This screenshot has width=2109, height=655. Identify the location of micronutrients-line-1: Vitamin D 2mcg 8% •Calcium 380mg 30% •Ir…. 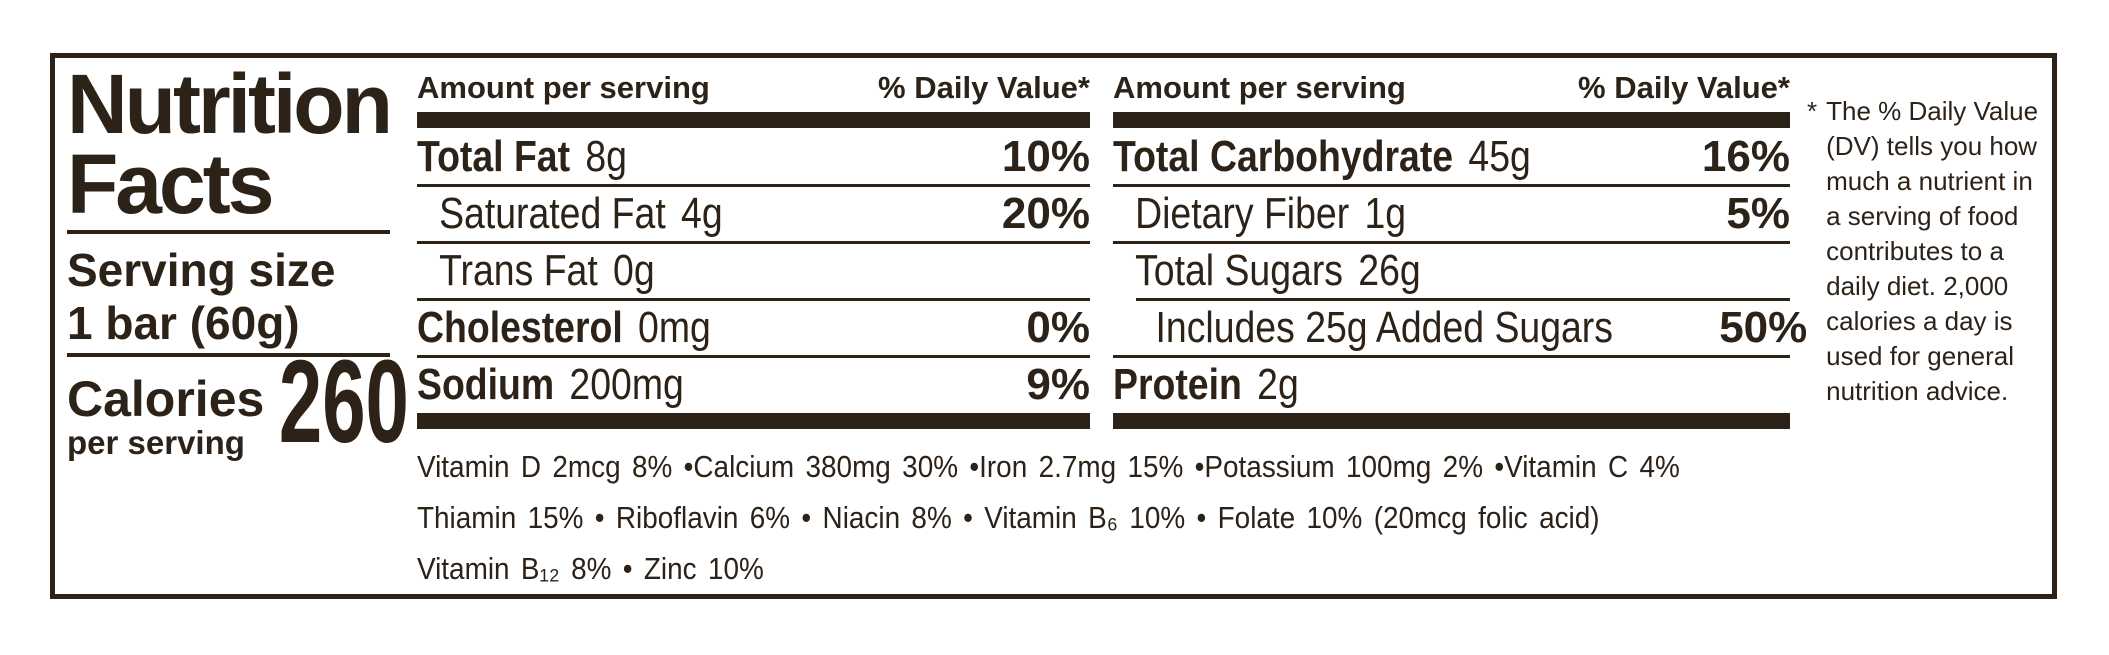
(1048, 466).